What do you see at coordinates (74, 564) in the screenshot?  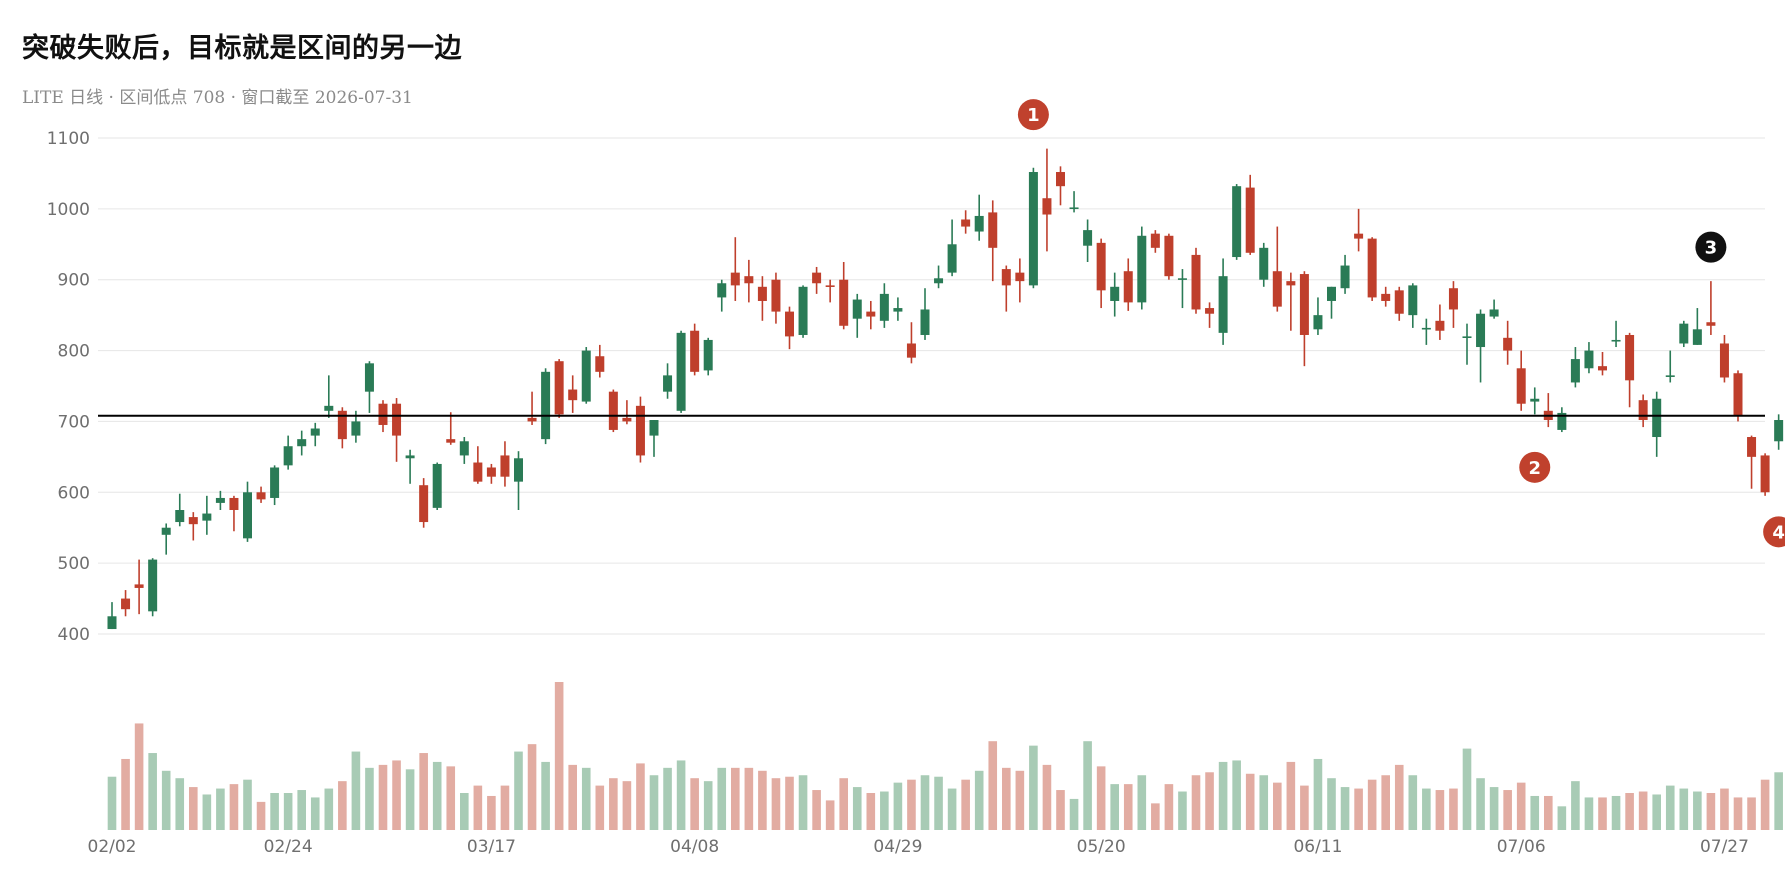 I see `y-tick-label: 500` at bounding box center [74, 564].